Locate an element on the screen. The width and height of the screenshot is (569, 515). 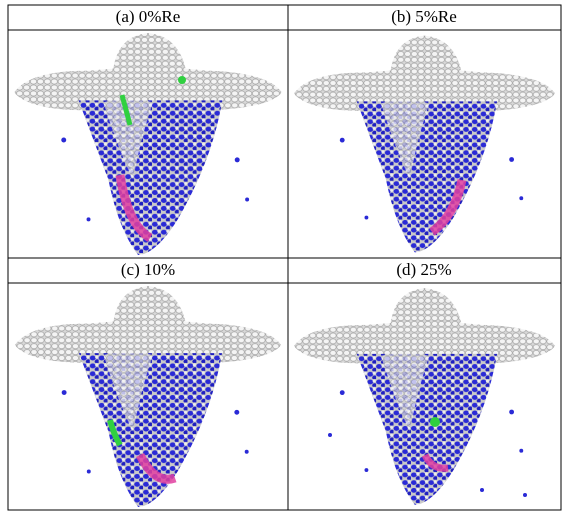
panel-label: (d) 25% is located at coordinates (423, 269).